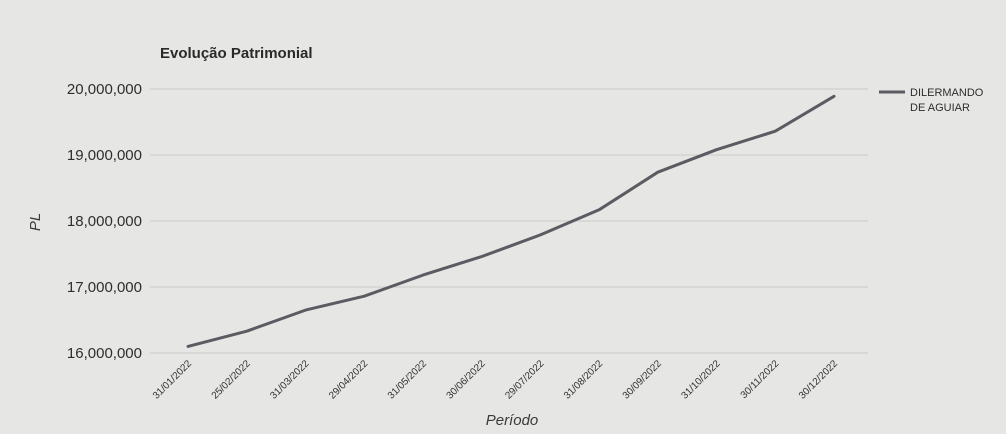 The height and width of the screenshot is (434, 1006). I want to click on x-tick-label: 31/08/2022, so click(583, 379).